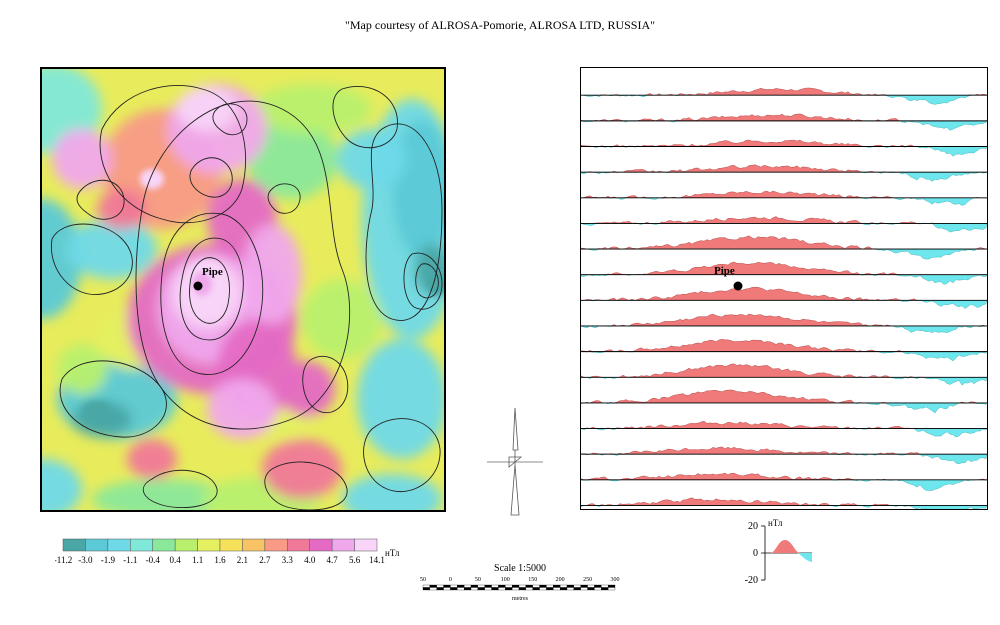  I want to click on pipe-marker, so click(198, 286).